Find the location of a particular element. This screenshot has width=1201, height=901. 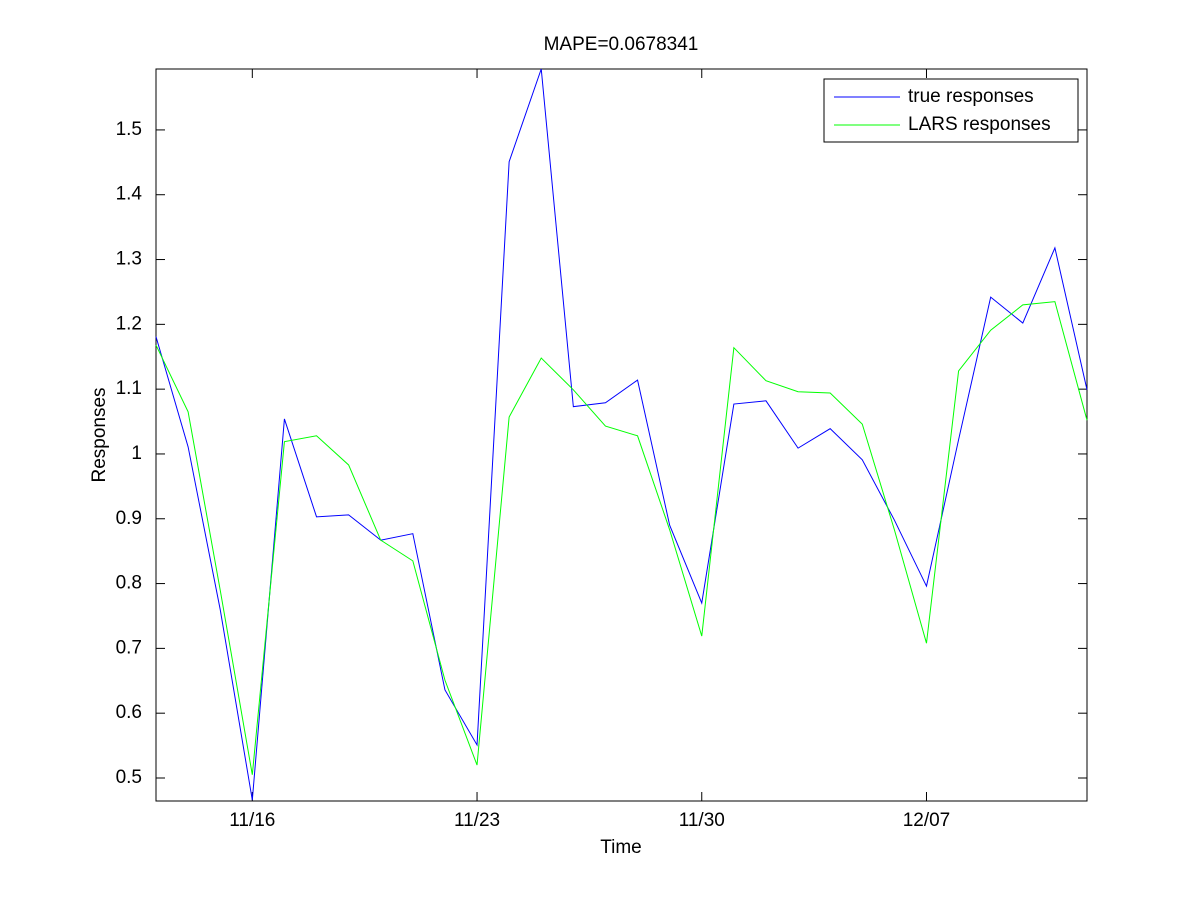

y-tick-label: 1.1 is located at coordinates (129, 388).